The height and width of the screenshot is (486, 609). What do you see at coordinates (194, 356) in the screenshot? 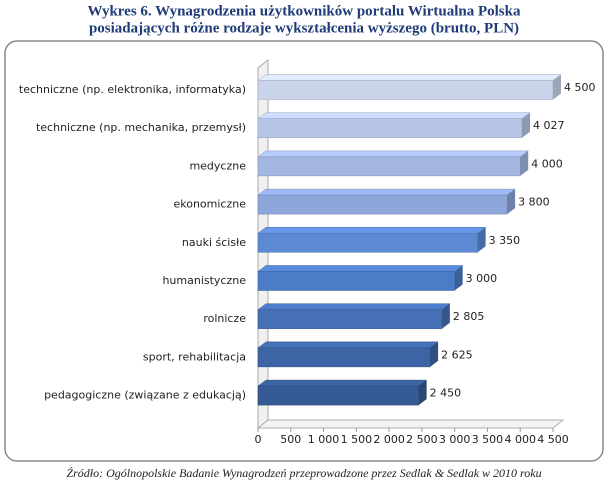
I see `y-tick-label: sport, rehabilitacja` at bounding box center [194, 356].